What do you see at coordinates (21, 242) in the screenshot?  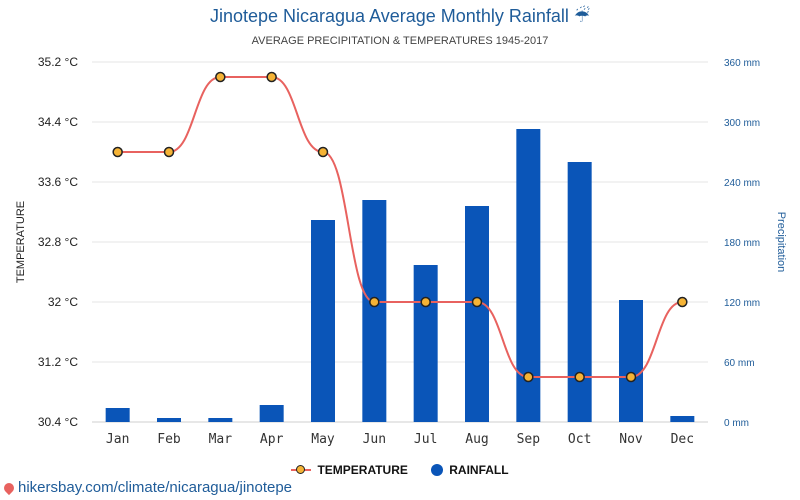 I see `y-axis-title-left: TEMPERATURE` at bounding box center [21, 242].